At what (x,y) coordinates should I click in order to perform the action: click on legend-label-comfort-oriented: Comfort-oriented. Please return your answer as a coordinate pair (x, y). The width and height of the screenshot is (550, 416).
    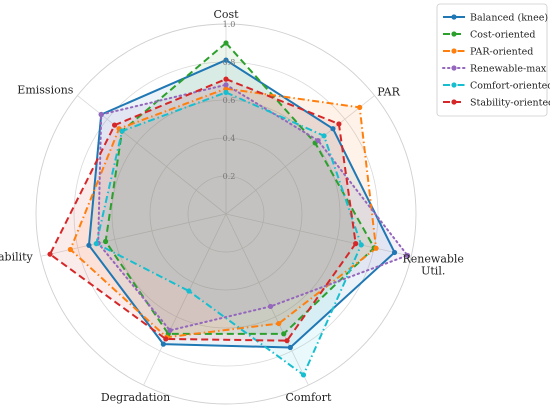
    Looking at the image, I should click on (510, 85).